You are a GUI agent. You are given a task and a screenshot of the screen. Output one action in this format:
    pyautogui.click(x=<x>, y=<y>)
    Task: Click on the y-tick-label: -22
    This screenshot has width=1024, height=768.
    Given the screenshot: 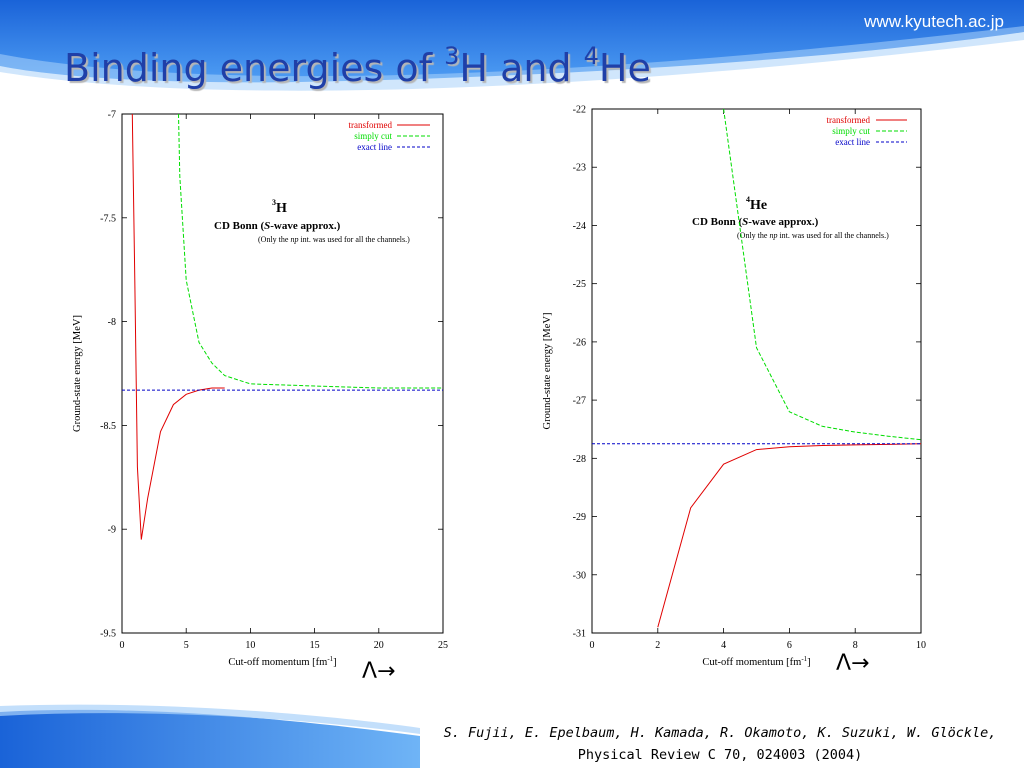 What is the action you would take?
    pyautogui.click(x=579, y=110)
    